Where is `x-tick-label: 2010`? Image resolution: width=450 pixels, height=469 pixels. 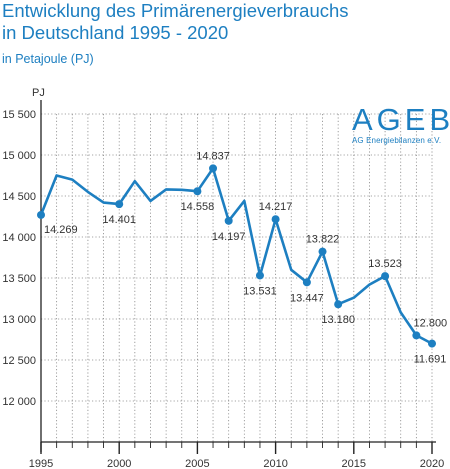 x-tick-label: 2010 is located at coordinates (275, 463).